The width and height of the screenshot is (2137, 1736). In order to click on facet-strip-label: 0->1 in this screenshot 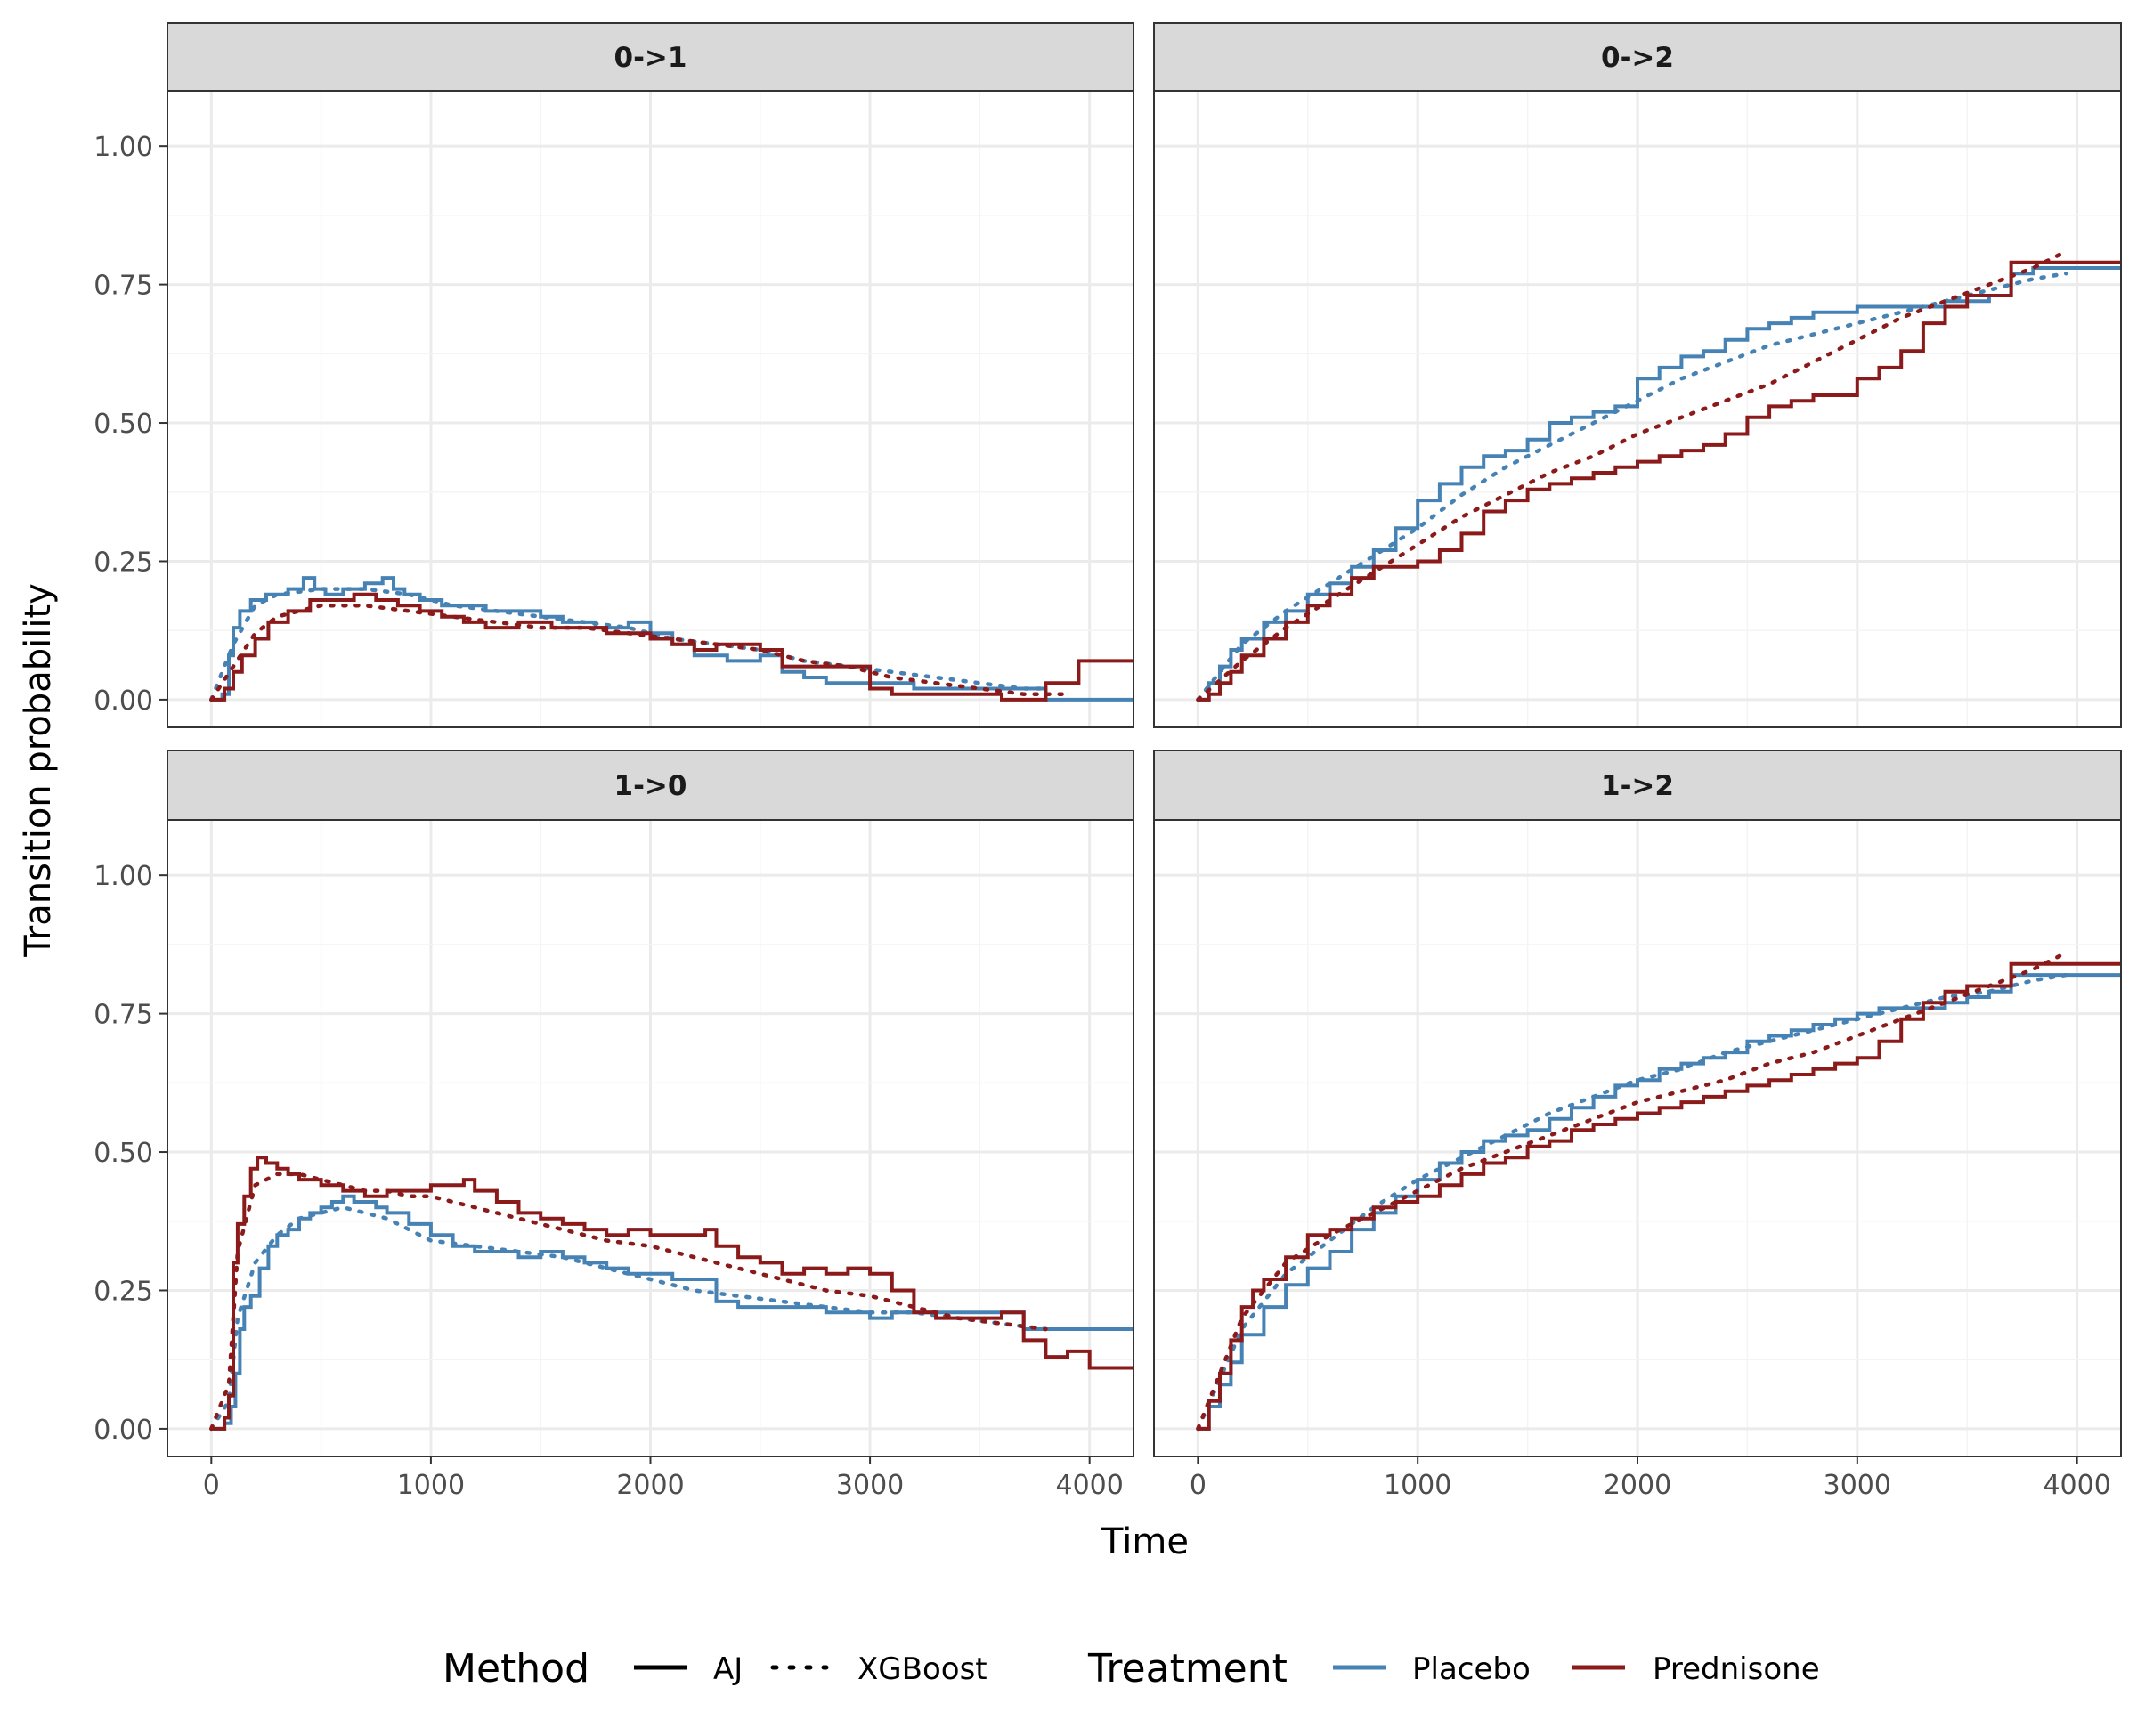, I will do `click(650, 58)`.